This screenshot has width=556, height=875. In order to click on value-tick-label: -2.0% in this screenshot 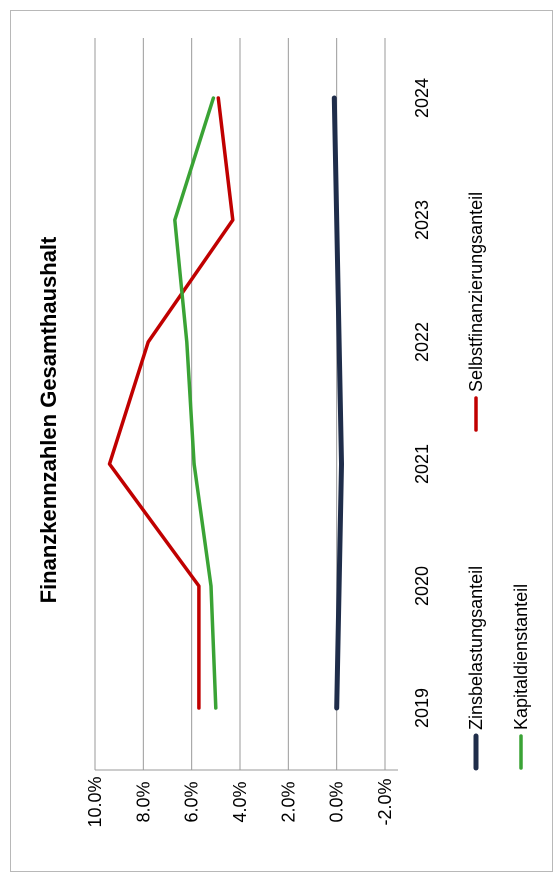, I will do `click(385, 801)`.